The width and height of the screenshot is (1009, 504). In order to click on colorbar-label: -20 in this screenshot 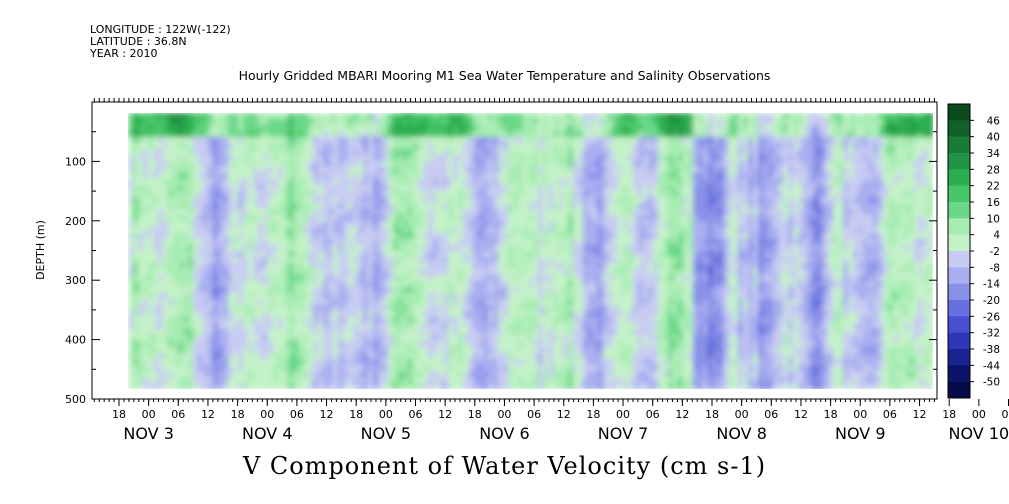, I will do `click(991, 301)`.